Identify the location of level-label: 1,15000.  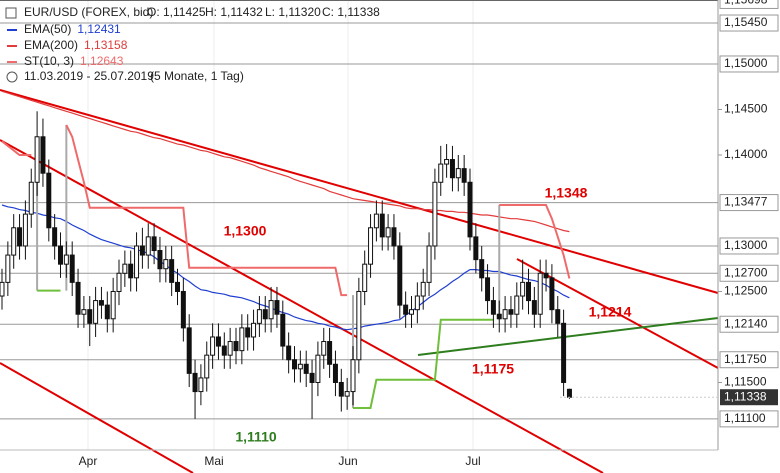
(746, 63).